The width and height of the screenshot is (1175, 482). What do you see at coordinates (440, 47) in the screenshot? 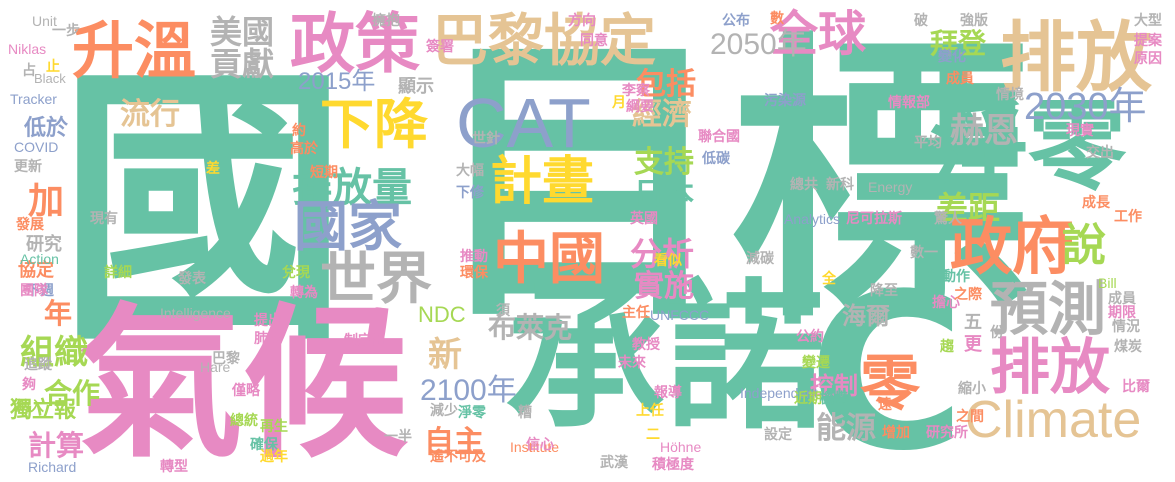
I see `word: 簽署` at bounding box center [440, 47].